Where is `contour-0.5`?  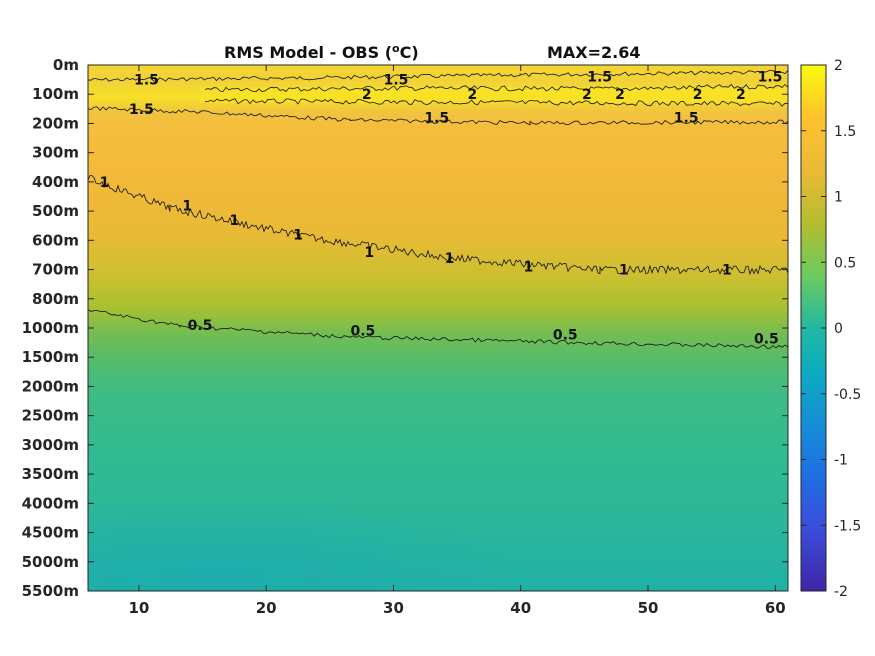
contour-0.5 is located at coordinates (438, 329).